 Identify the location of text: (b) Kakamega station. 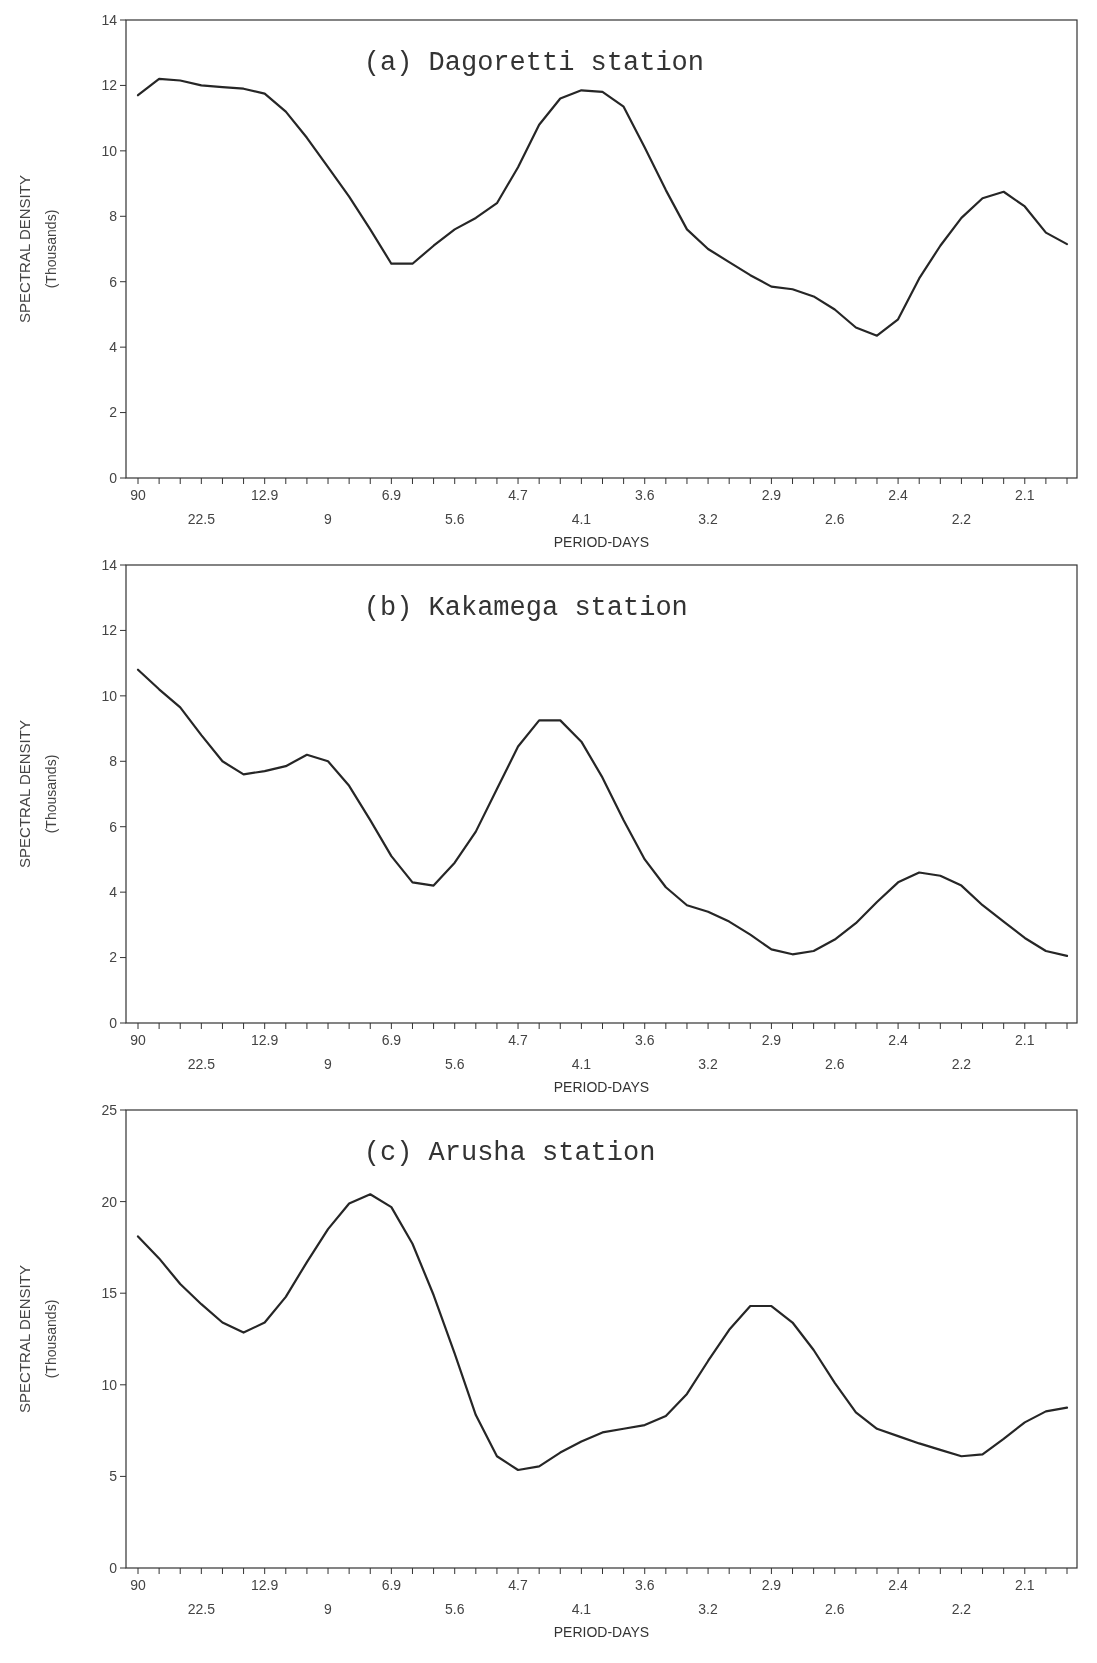
(525, 608).